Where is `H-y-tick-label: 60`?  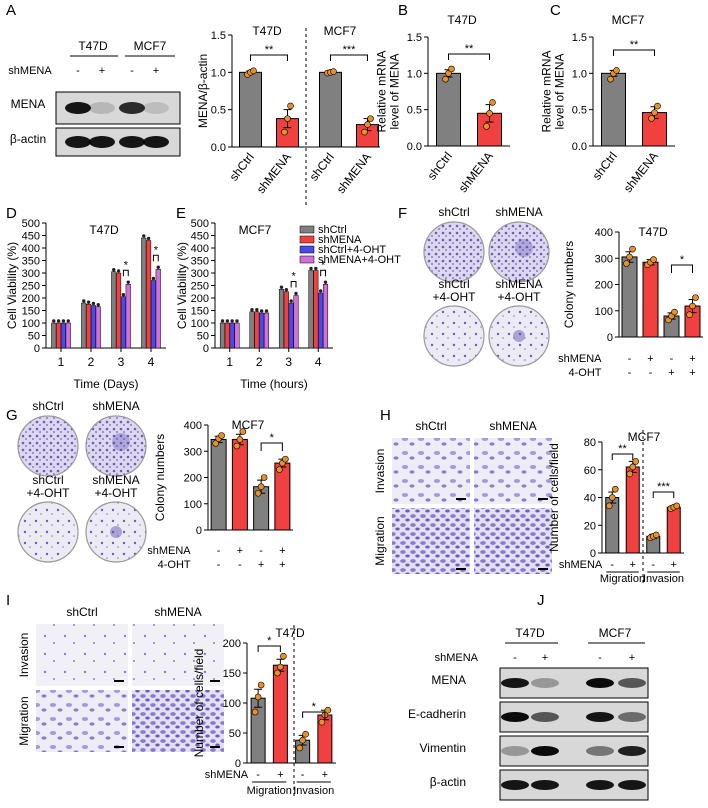
H-y-tick-label: 60 is located at coordinates (590, 471).